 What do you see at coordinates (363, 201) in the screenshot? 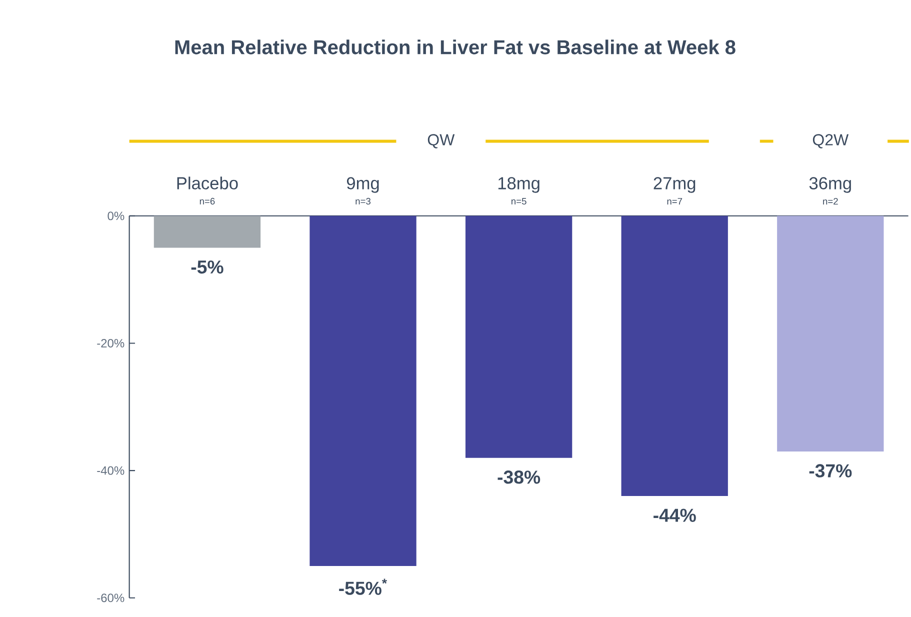
I see `text: n=3` at bounding box center [363, 201].